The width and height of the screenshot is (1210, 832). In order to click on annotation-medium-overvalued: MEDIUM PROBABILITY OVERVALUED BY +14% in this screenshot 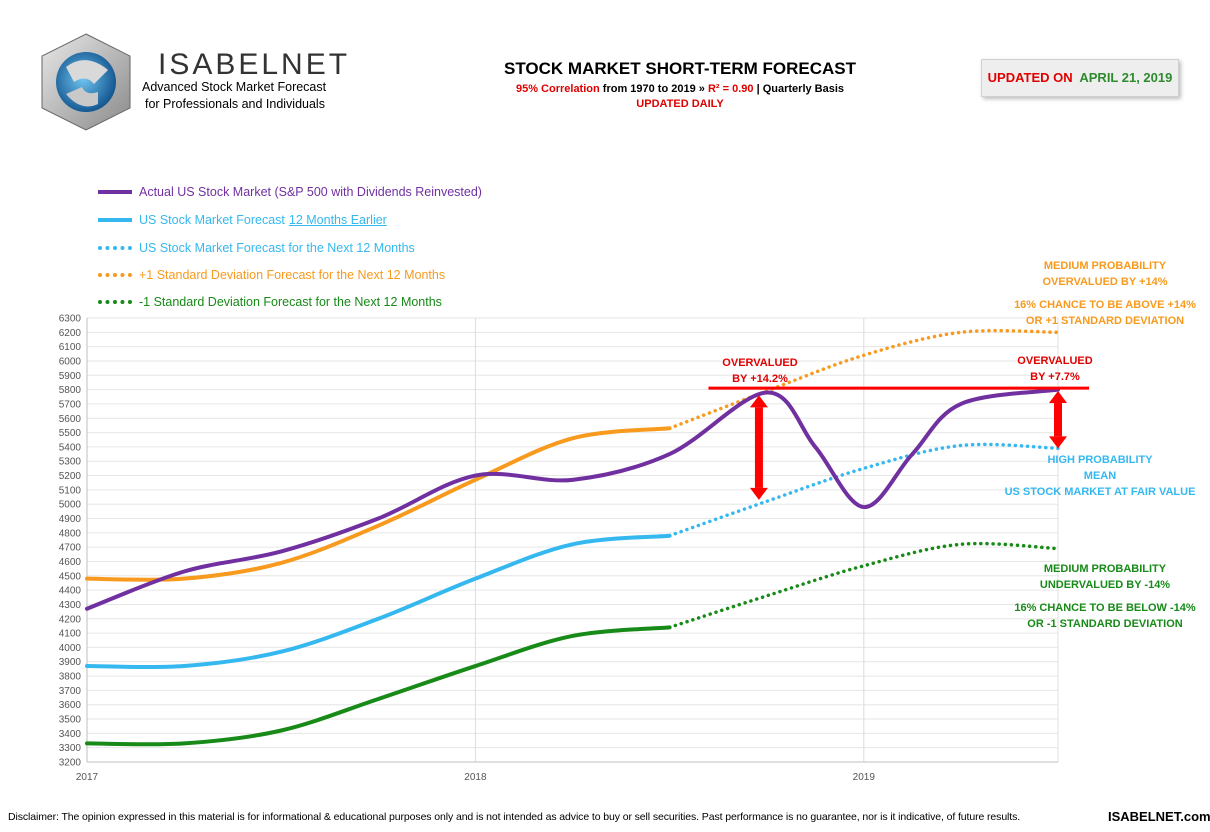, I will do `click(1105, 274)`.